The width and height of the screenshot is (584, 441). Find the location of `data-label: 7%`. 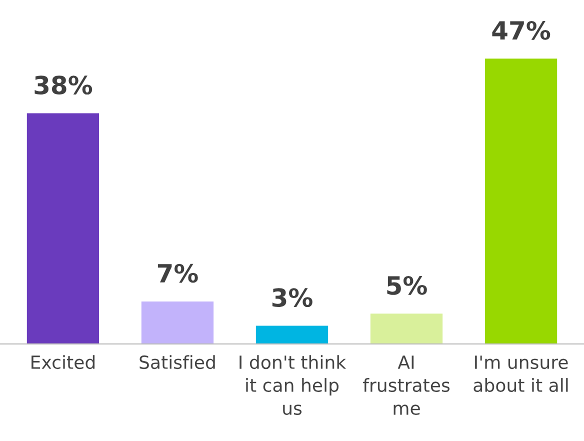

data-label: 7% is located at coordinates (178, 273).